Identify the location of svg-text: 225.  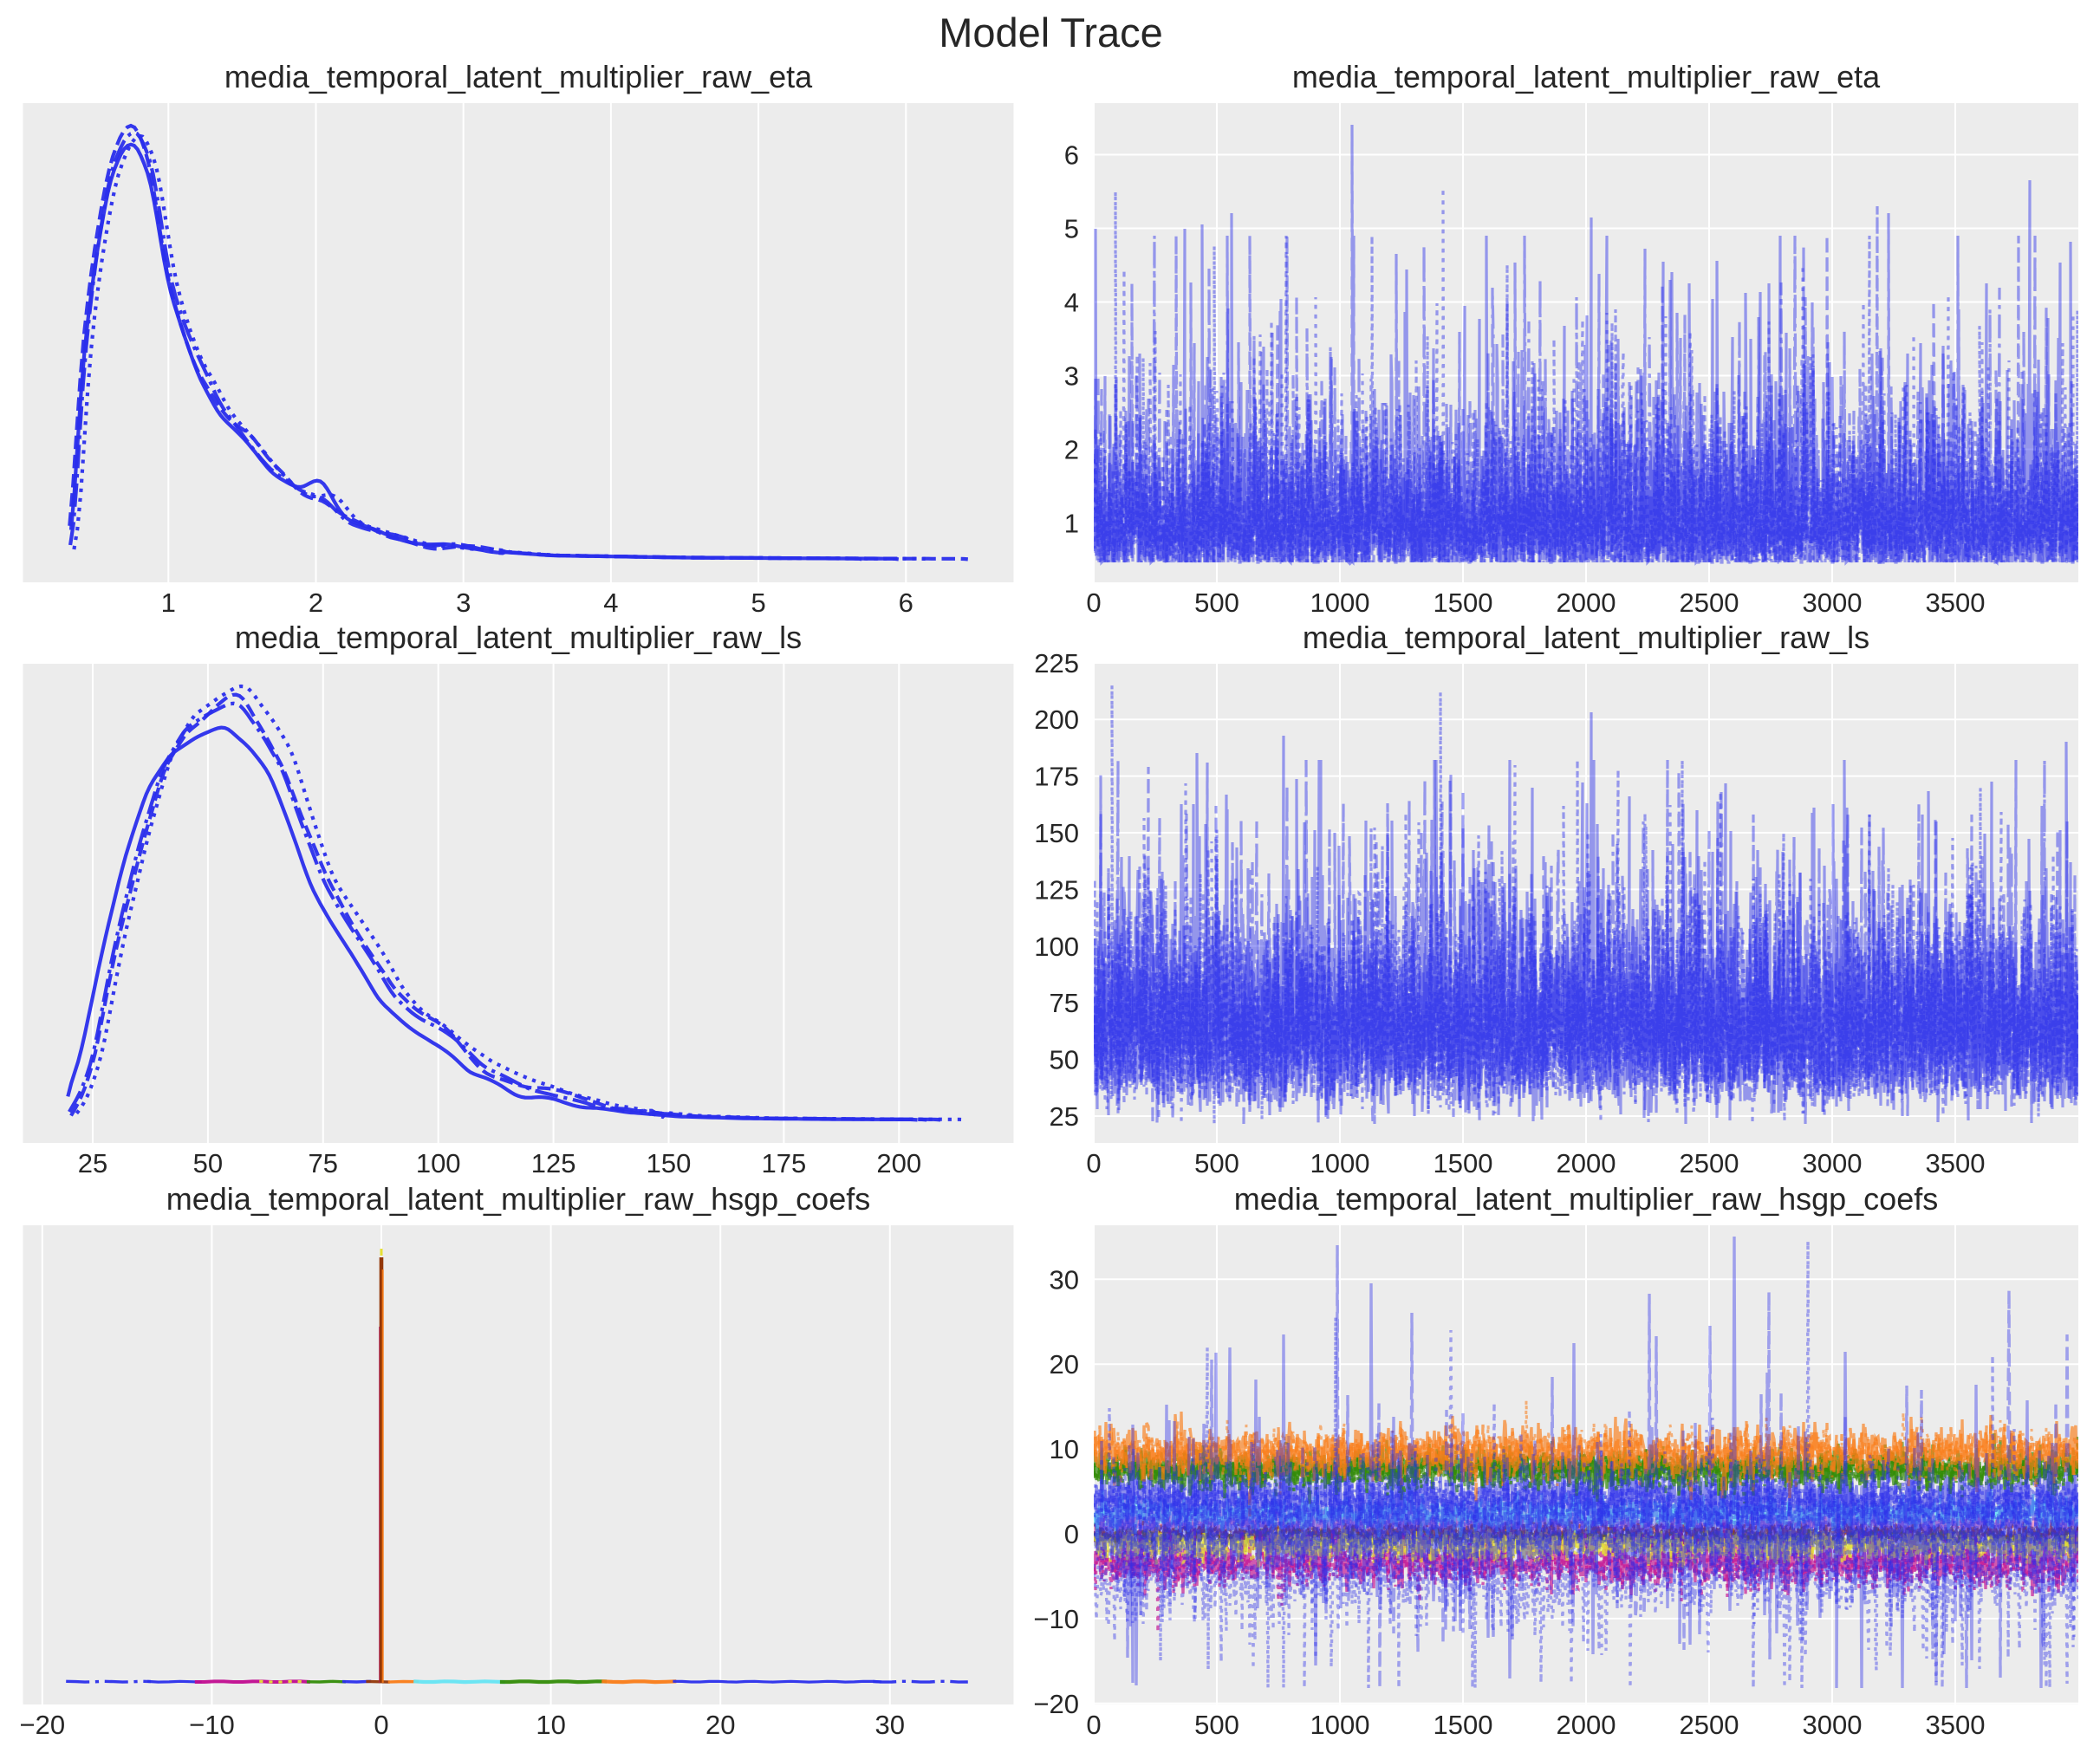
(1056, 663).